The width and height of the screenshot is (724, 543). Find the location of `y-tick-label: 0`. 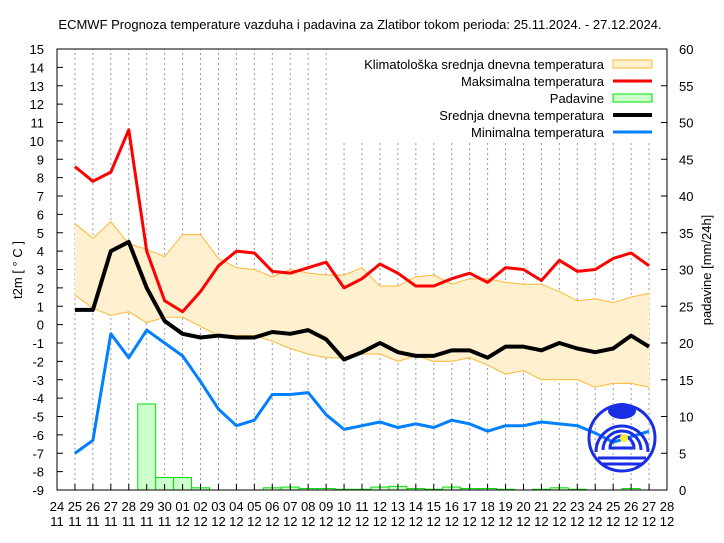

y-tick-label: 0 is located at coordinates (40, 325).